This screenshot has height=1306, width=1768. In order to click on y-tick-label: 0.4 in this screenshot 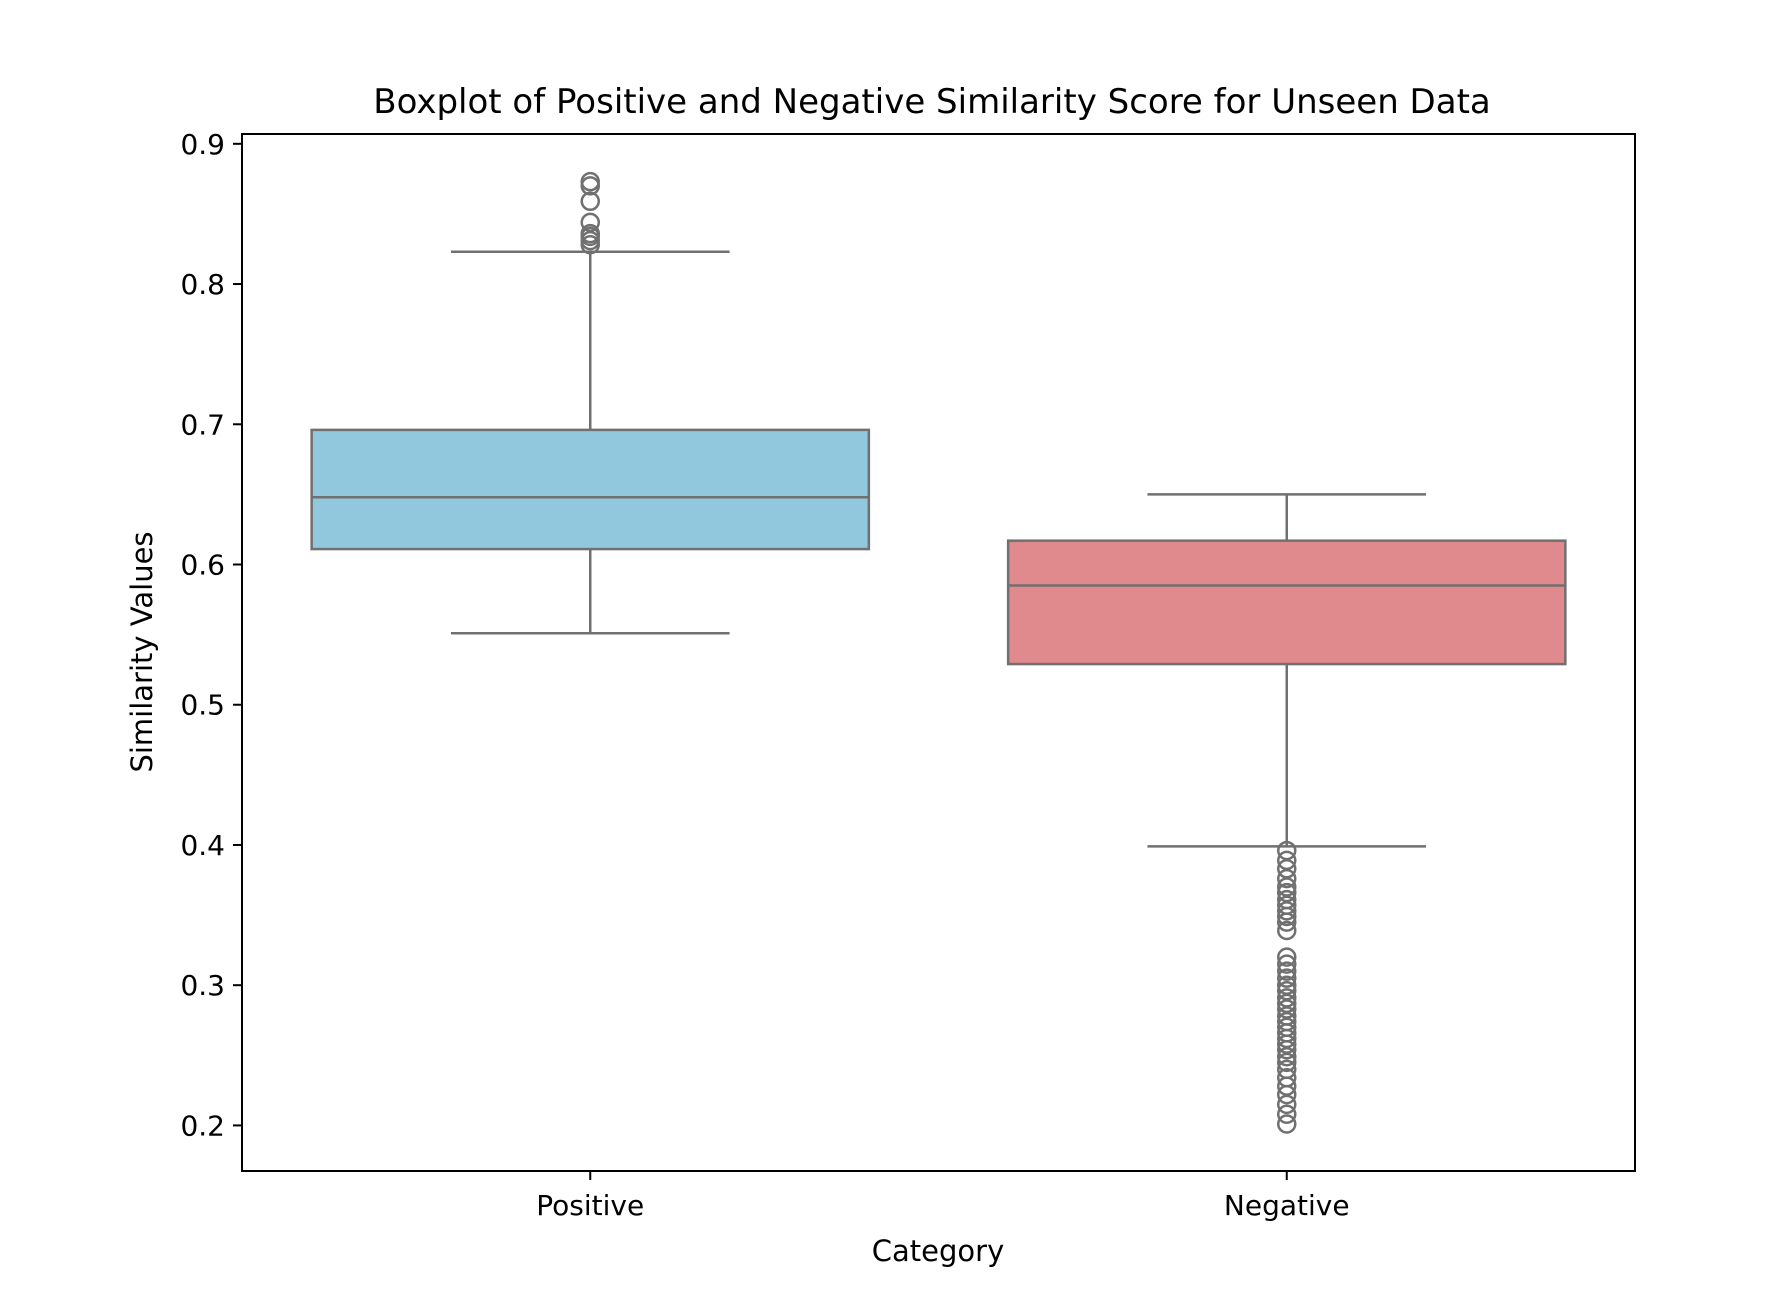, I will do `click(202, 845)`.